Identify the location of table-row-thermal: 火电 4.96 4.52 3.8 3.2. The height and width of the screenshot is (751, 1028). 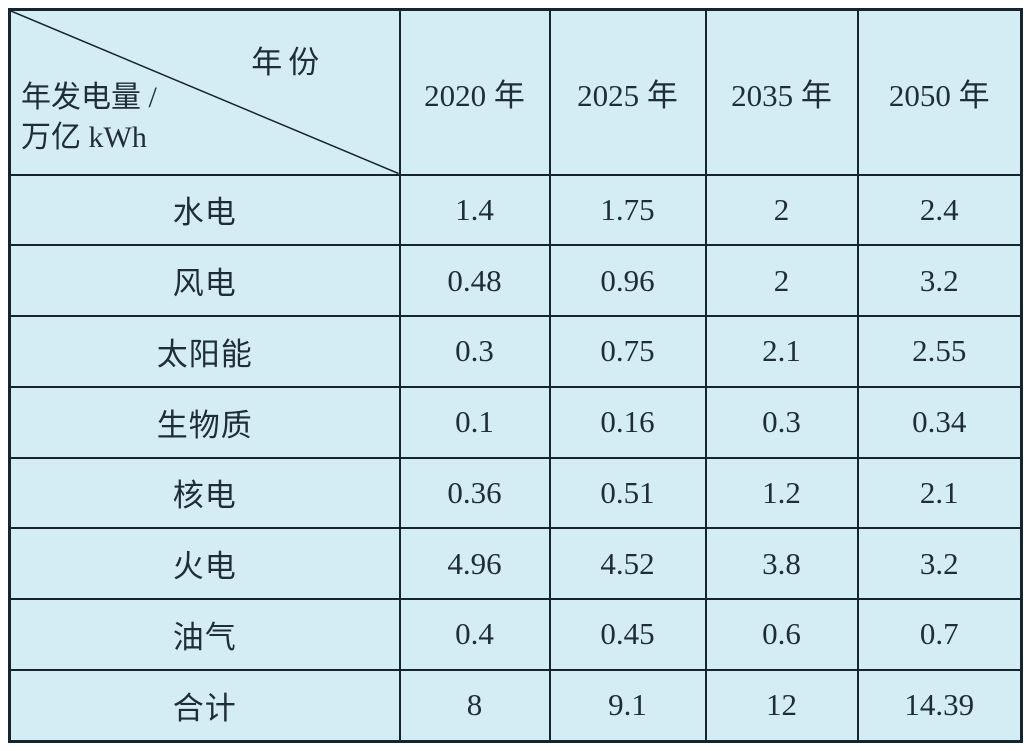
(515, 564).